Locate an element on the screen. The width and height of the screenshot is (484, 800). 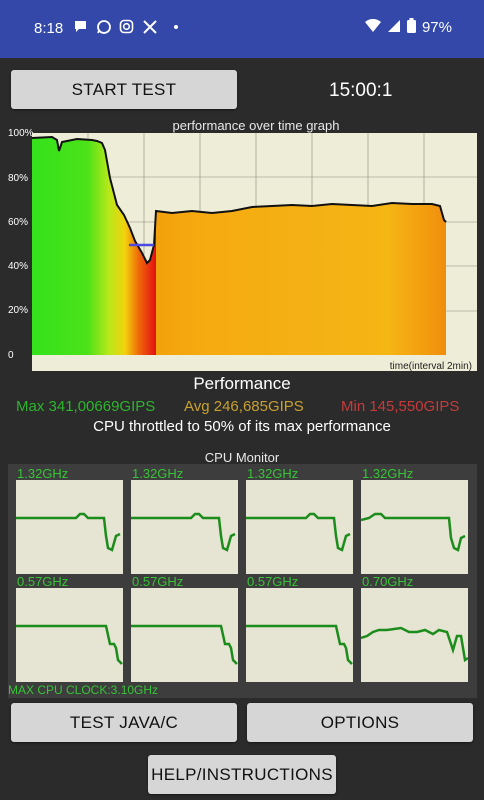
wifi-icon is located at coordinates (372, 27).